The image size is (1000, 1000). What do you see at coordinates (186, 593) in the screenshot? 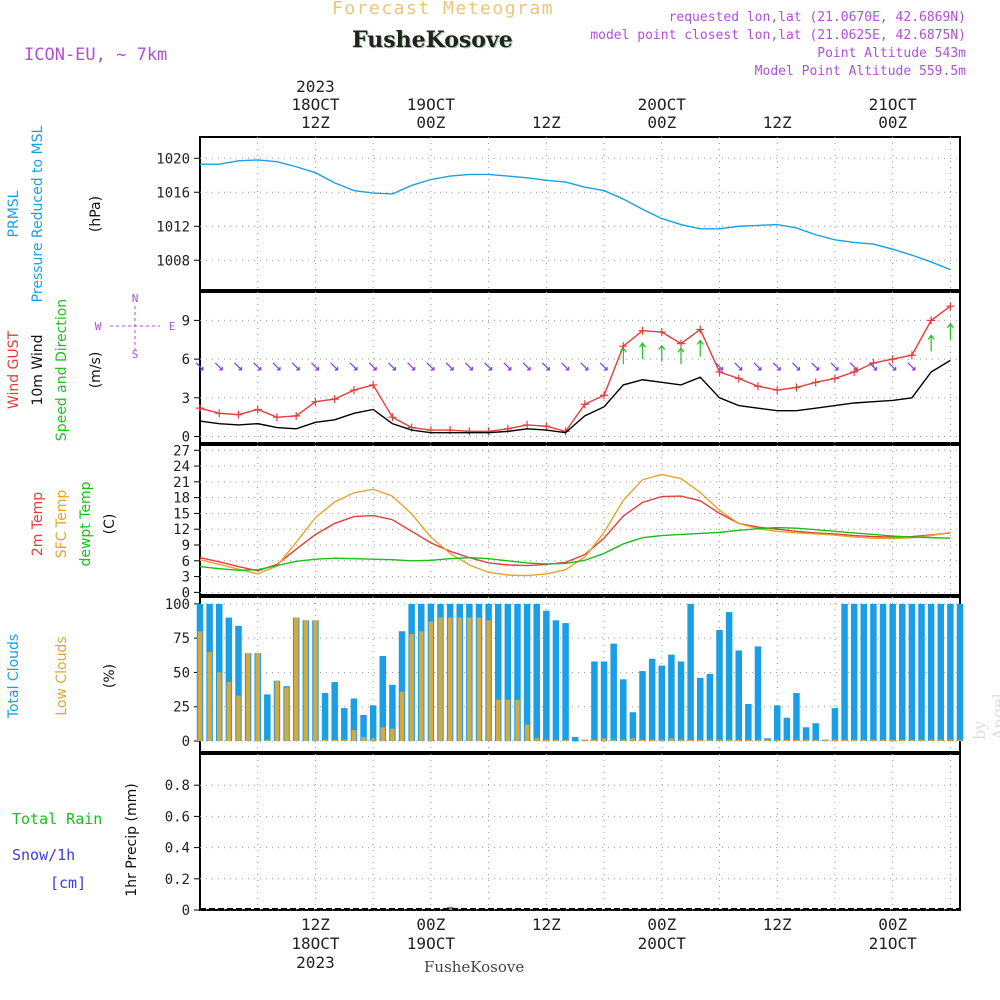
I see `ytick-label-temperature: 0` at bounding box center [186, 593].